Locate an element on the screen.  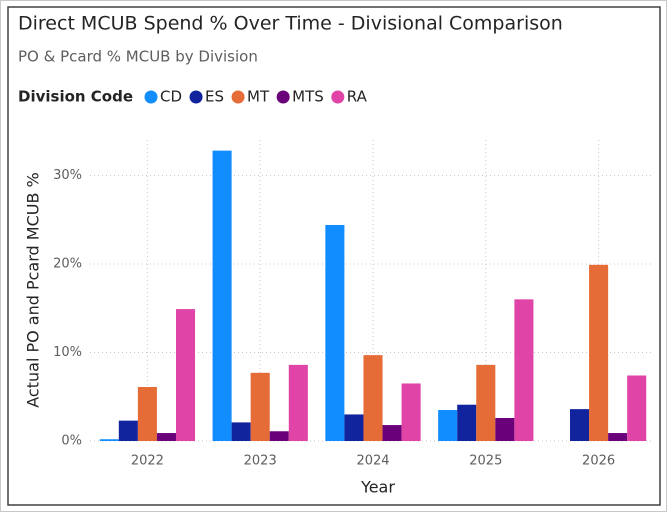
legend-label: CD is located at coordinates (171, 97).